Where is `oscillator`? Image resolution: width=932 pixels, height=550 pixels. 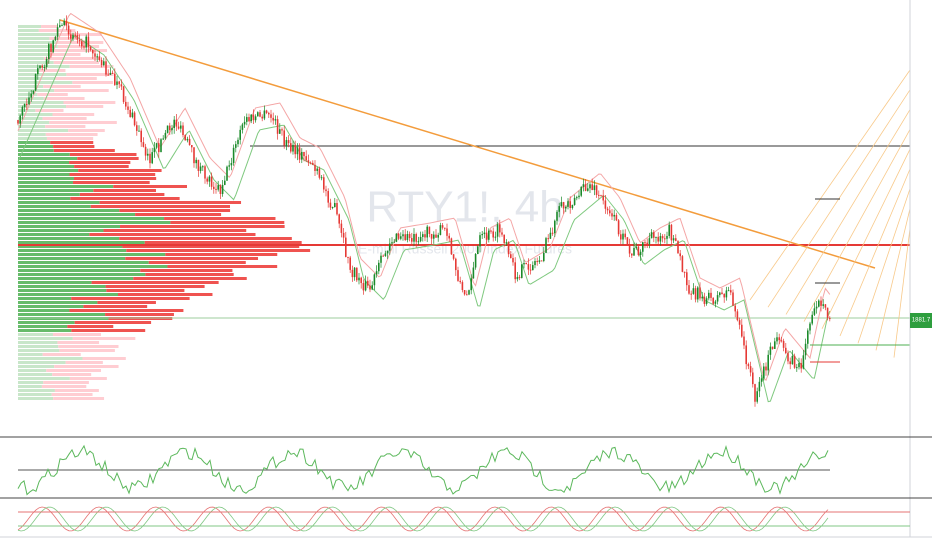
oscillator is located at coordinates (423, 470).